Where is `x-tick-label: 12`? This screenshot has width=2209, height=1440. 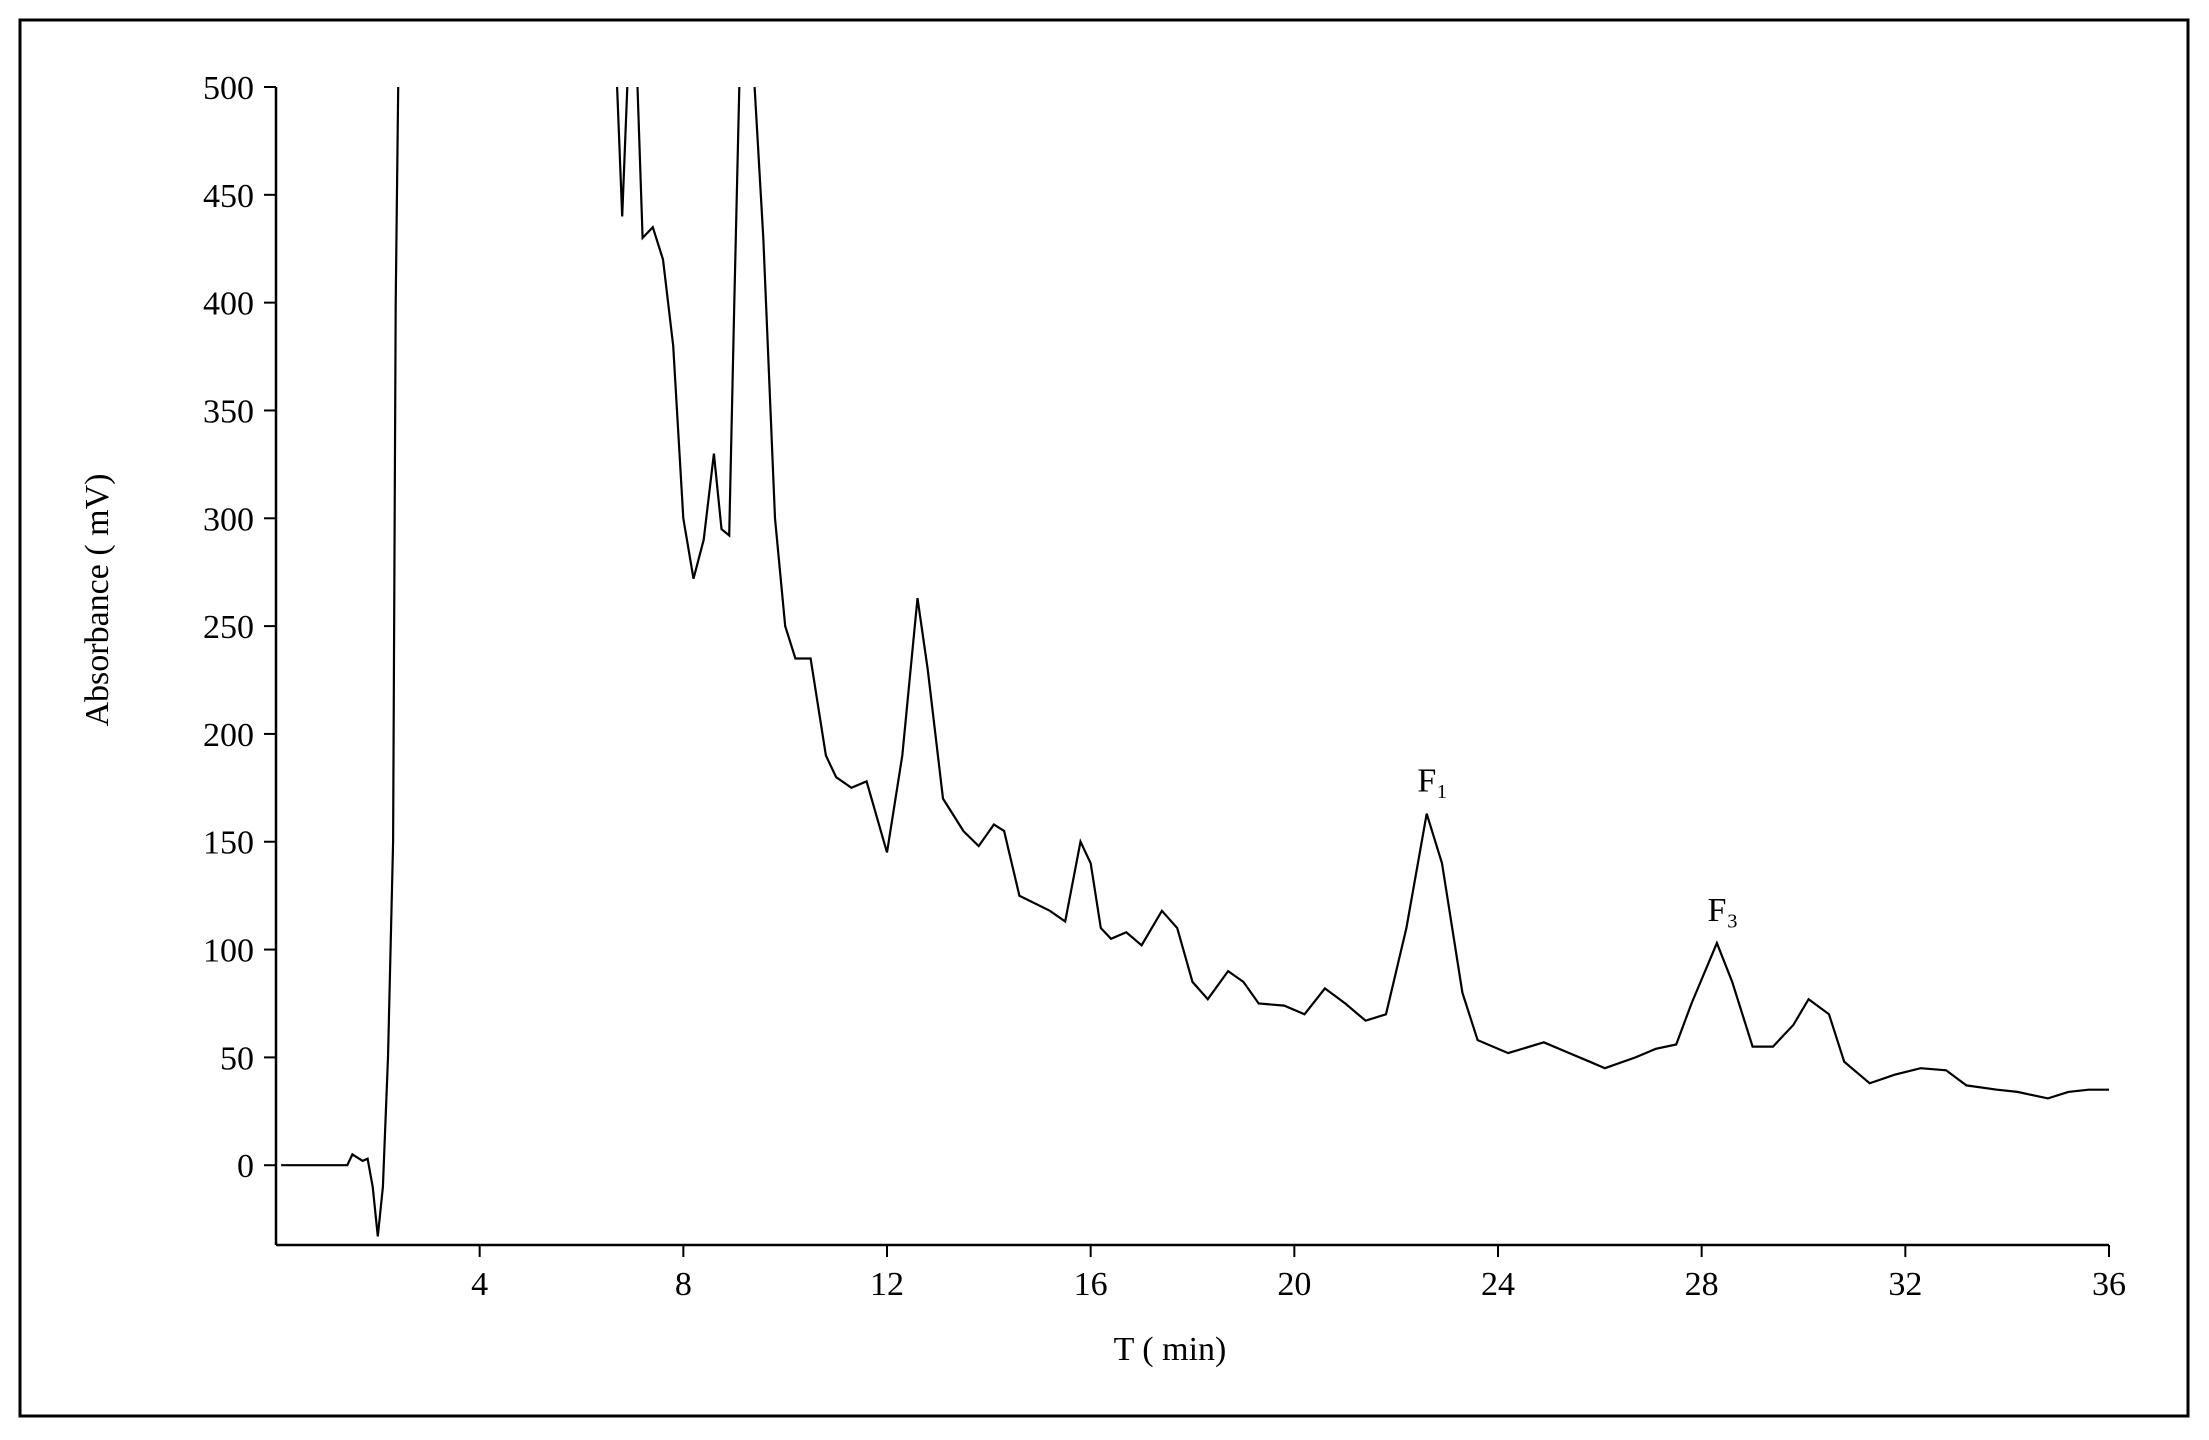
x-tick-label: 12 is located at coordinates (887, 1284).